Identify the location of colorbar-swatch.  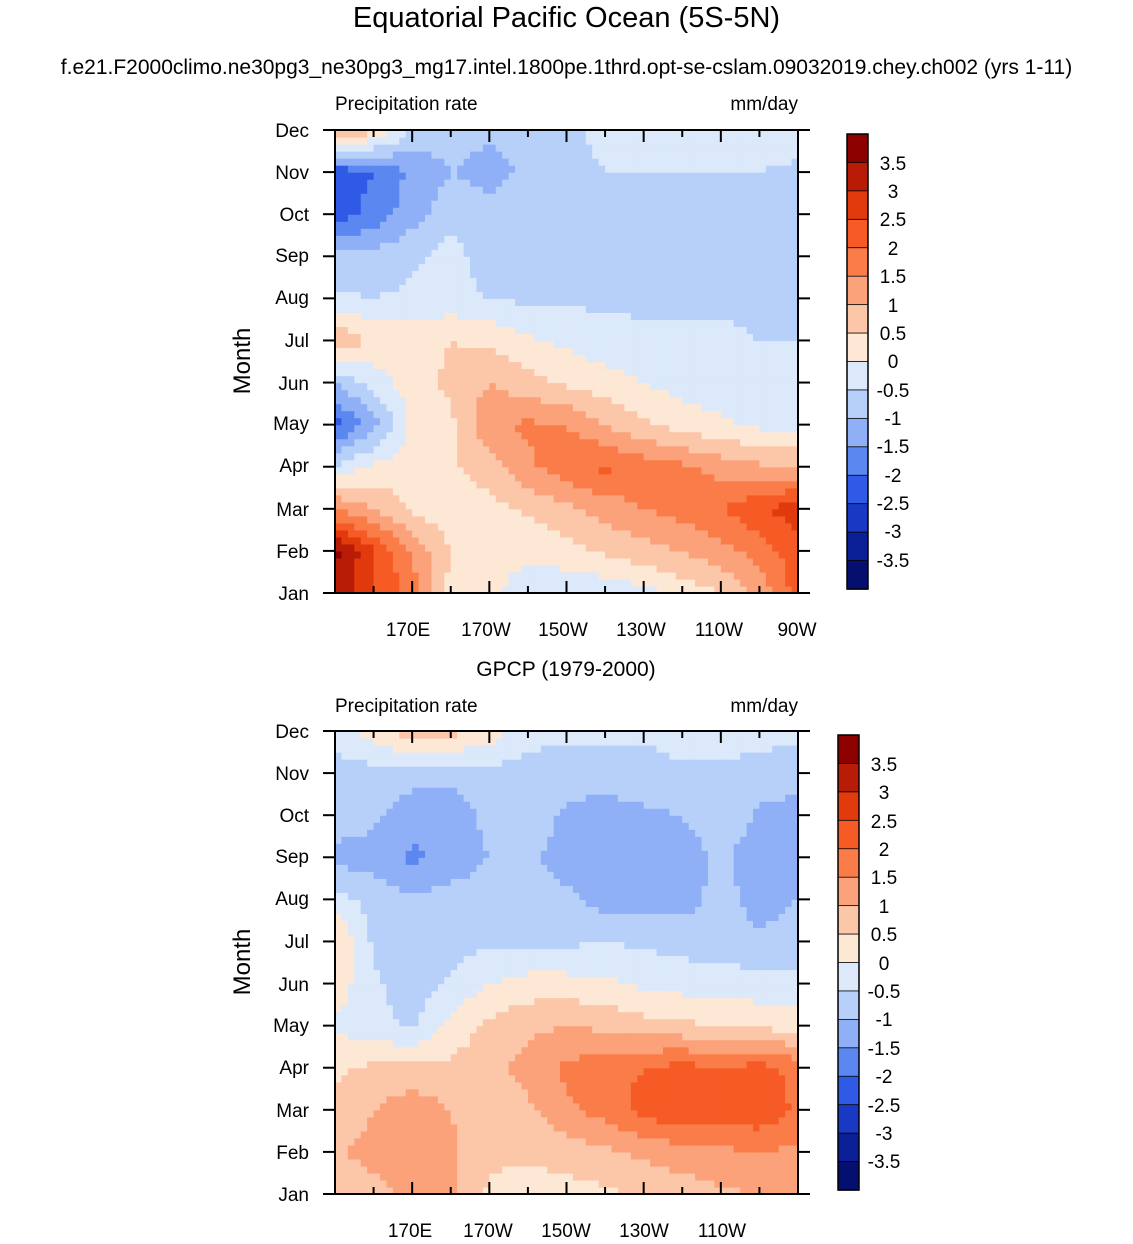
(857, 489).